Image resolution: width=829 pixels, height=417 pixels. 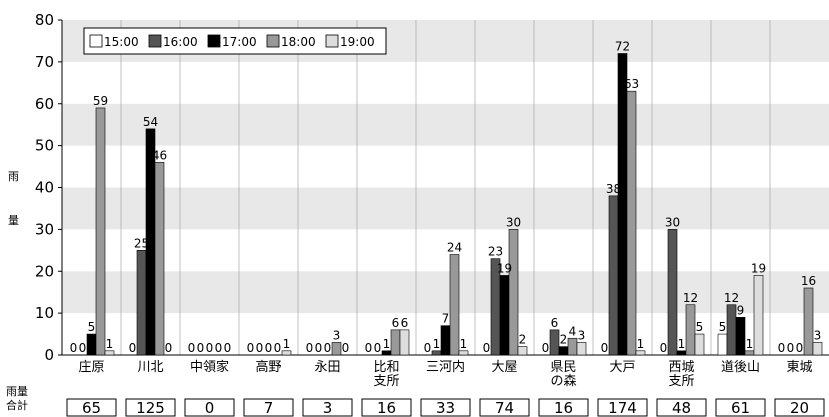 What do you see at coordinates (298, 42) in the screenshot?
I see `legend-label: 18:00` at bounding box center [298, 42].